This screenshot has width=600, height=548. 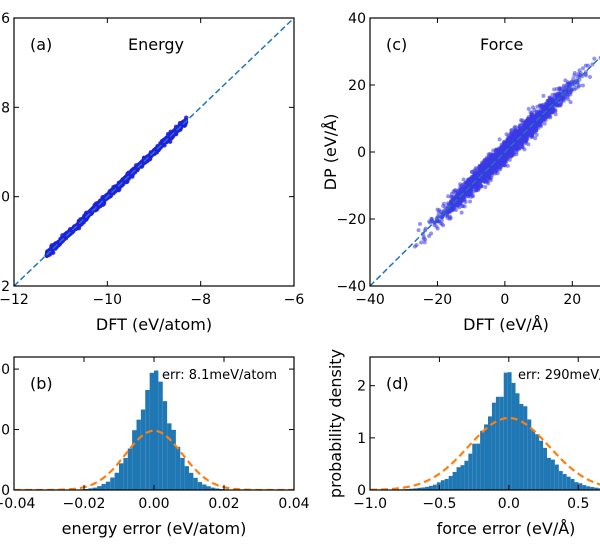 What do you see at coordinates (330, 152) in the screenshot?
I see `y-axis-label-c: DP (eV/Å)` at bounding box center [330, 152].